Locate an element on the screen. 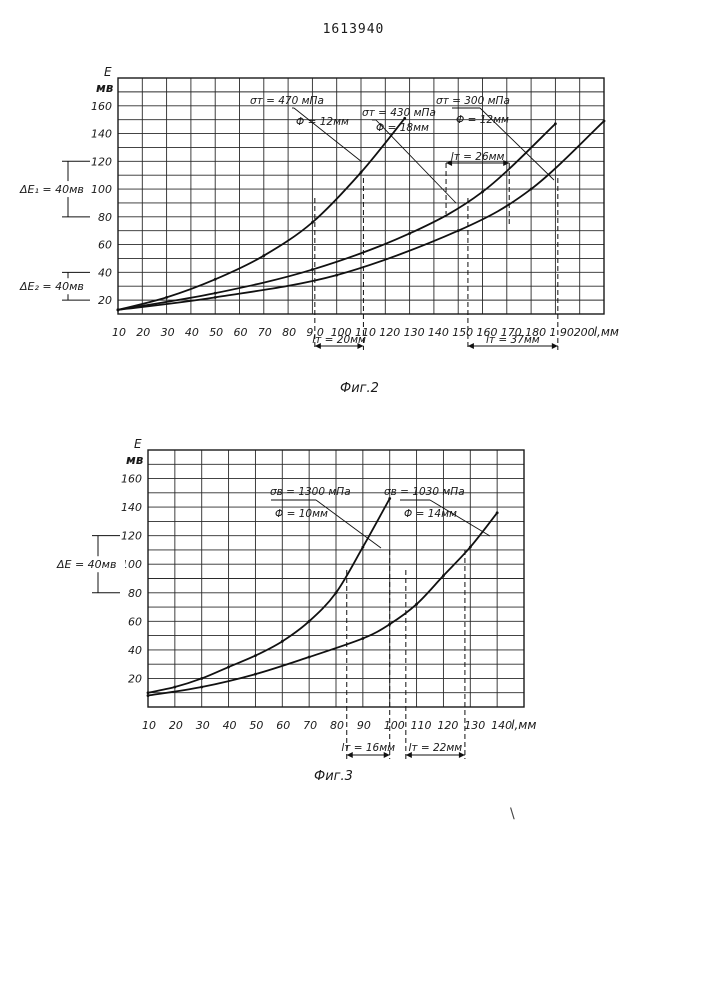 This screenshot has height=1000, width=707. series-label-primary: σт = 470 мПа is located at coordinates (287, 101).